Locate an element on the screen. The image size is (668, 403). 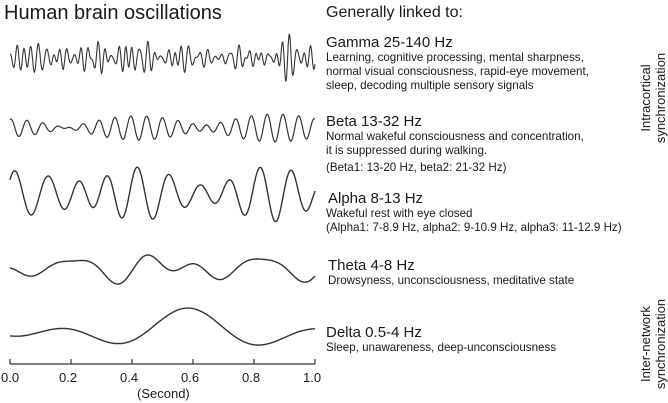
band-name: Alpha 8-13 Hz is located at coordinates (376, 198).